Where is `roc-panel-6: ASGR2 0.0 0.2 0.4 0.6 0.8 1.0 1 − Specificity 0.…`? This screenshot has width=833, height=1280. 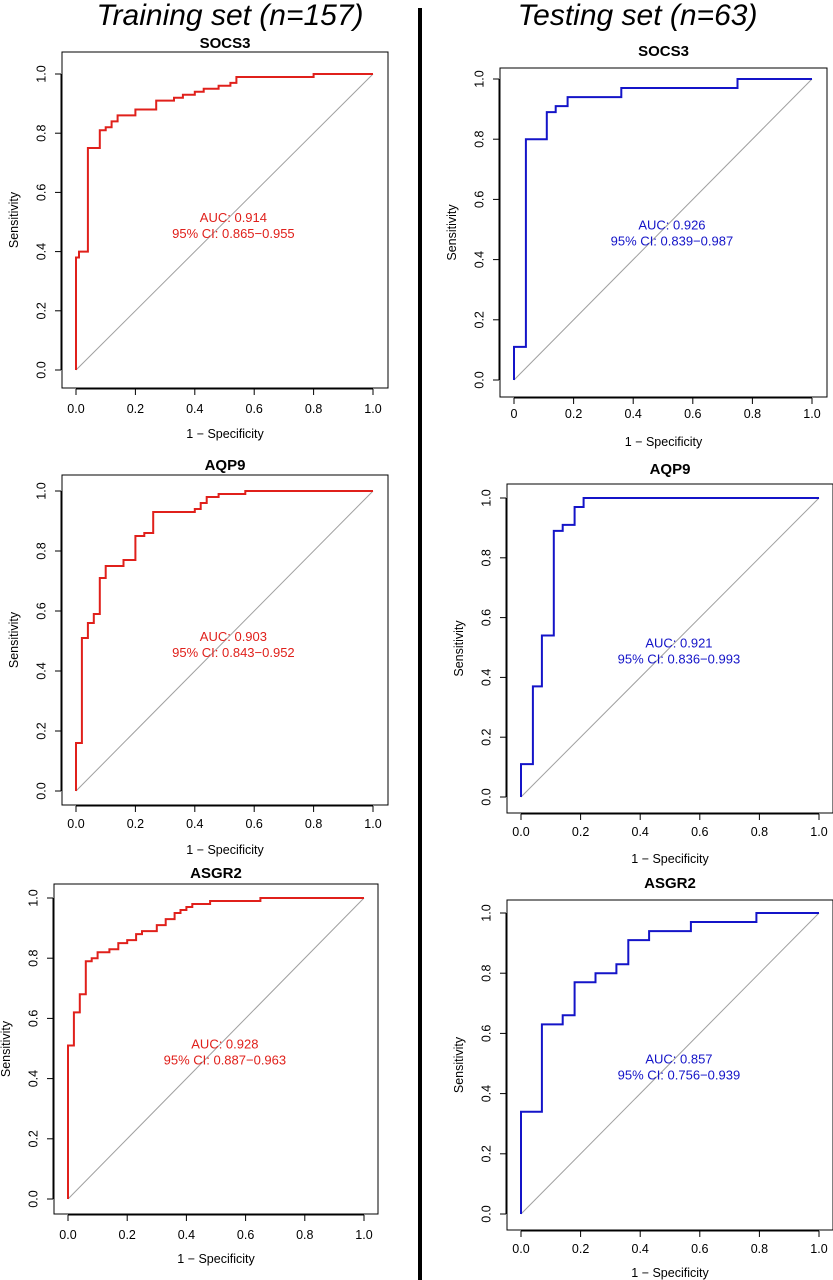
roc-panel-6: ASGR2 0.0 0.2 0.4 0.6 0.8 1.0 1 − Specificity 0.… is located at coordinates (642, 1077).